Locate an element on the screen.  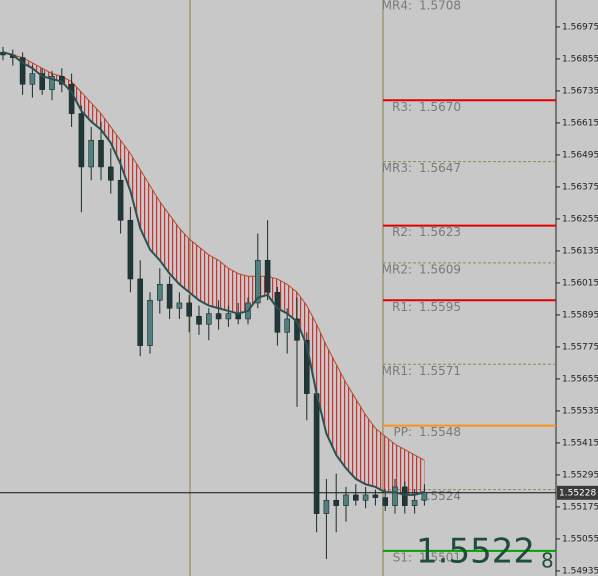
pivot-name: MR2: is located at coordinates (397, 269).